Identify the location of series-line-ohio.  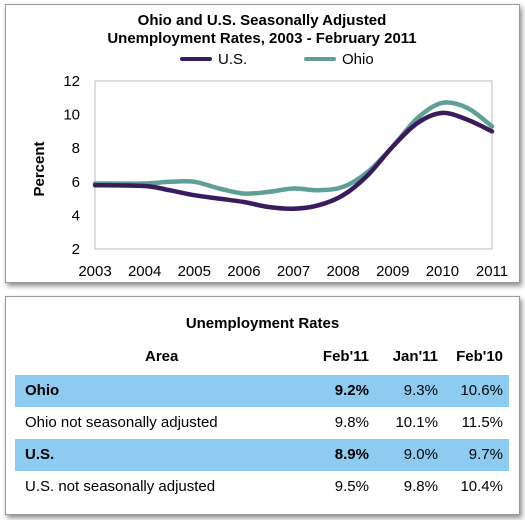
(293, 148).